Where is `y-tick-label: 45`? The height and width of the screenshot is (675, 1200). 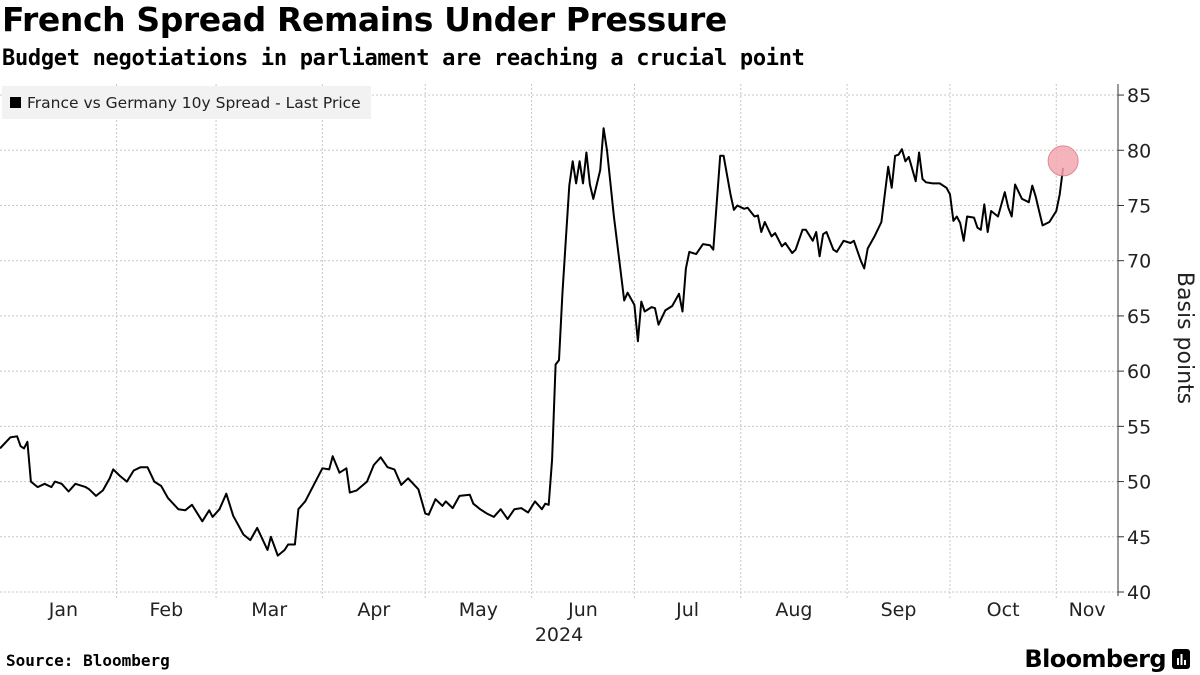
y-tick-label: 45 is located at coordinates (1139, 538).